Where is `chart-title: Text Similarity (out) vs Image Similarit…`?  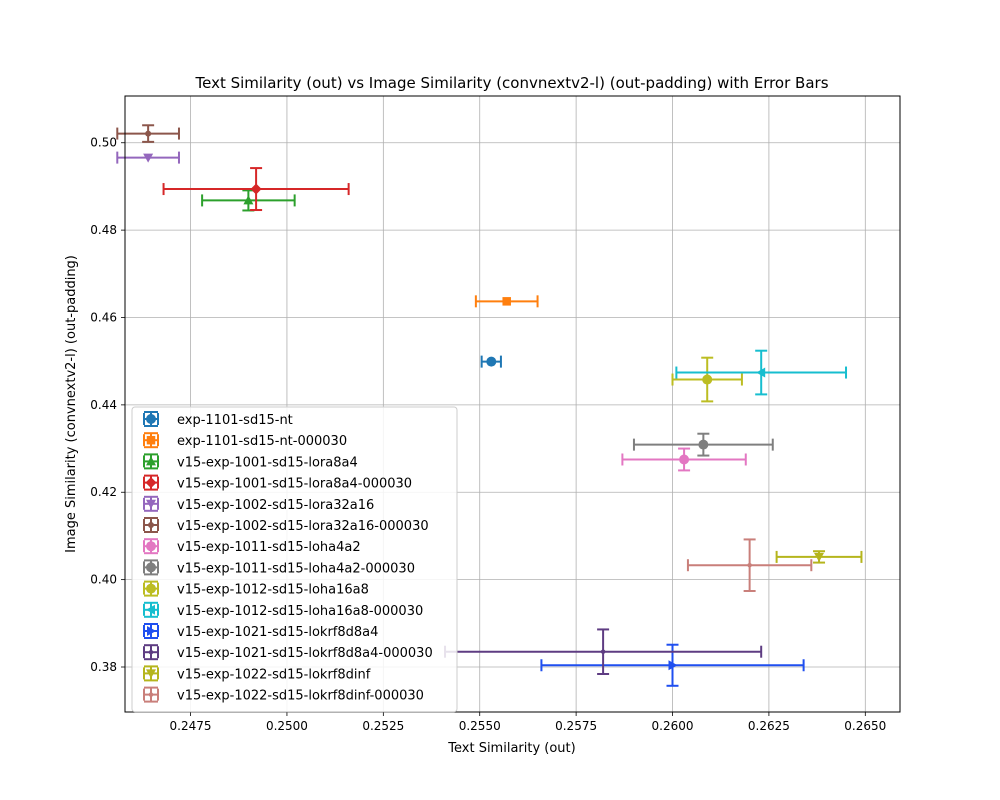 chart-title: Text Similarity (out) vs Image Similarit… is located at coordinates (511, 83).